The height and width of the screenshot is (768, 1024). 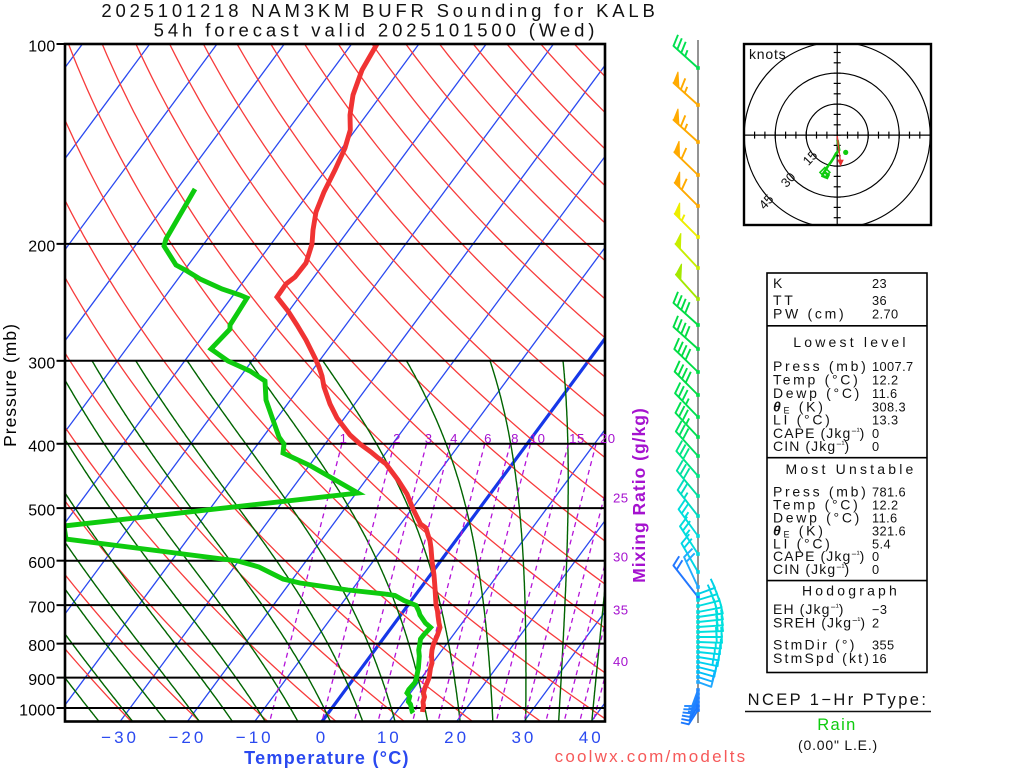 I want to click on svg-text: 3, so click(x=429, y=438).